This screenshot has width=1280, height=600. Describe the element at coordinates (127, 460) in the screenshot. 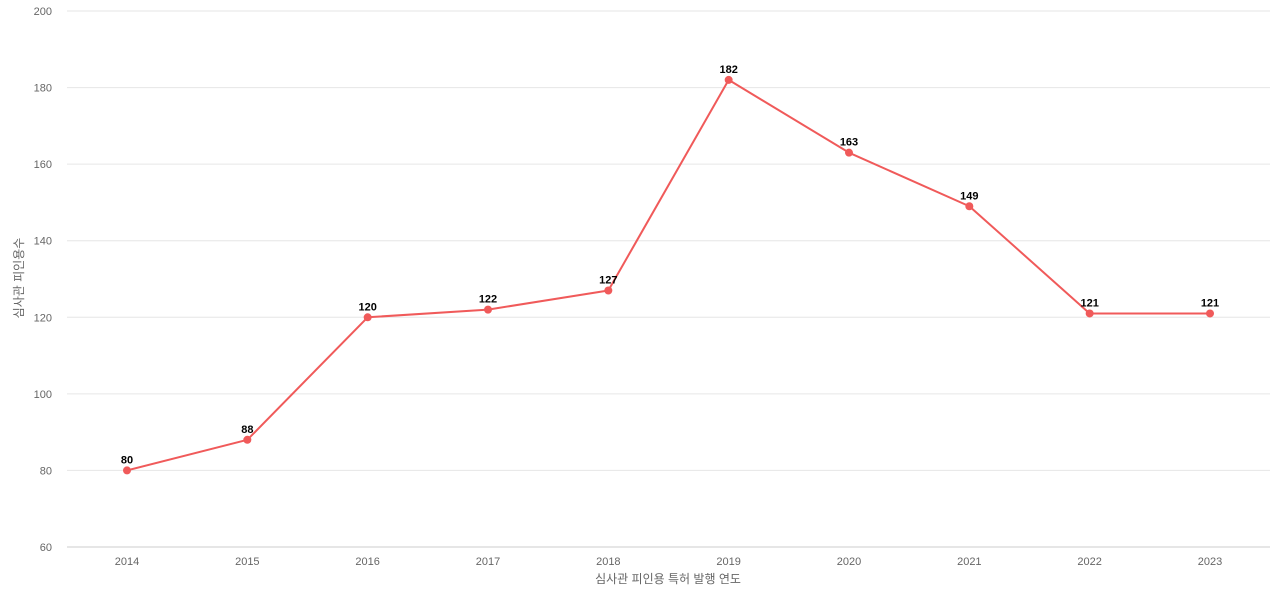

I see `data-label: 80` at that location.